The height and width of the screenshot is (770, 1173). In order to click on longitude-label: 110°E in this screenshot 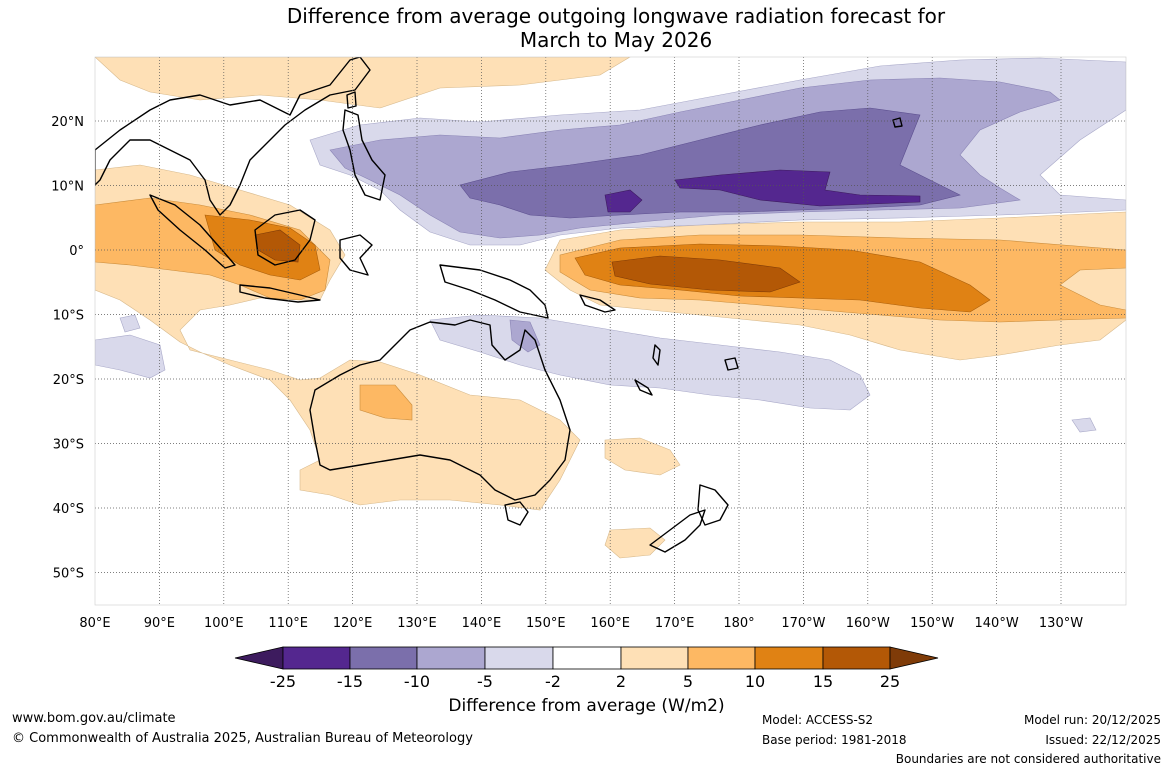, I will do `click(288, 623)`.